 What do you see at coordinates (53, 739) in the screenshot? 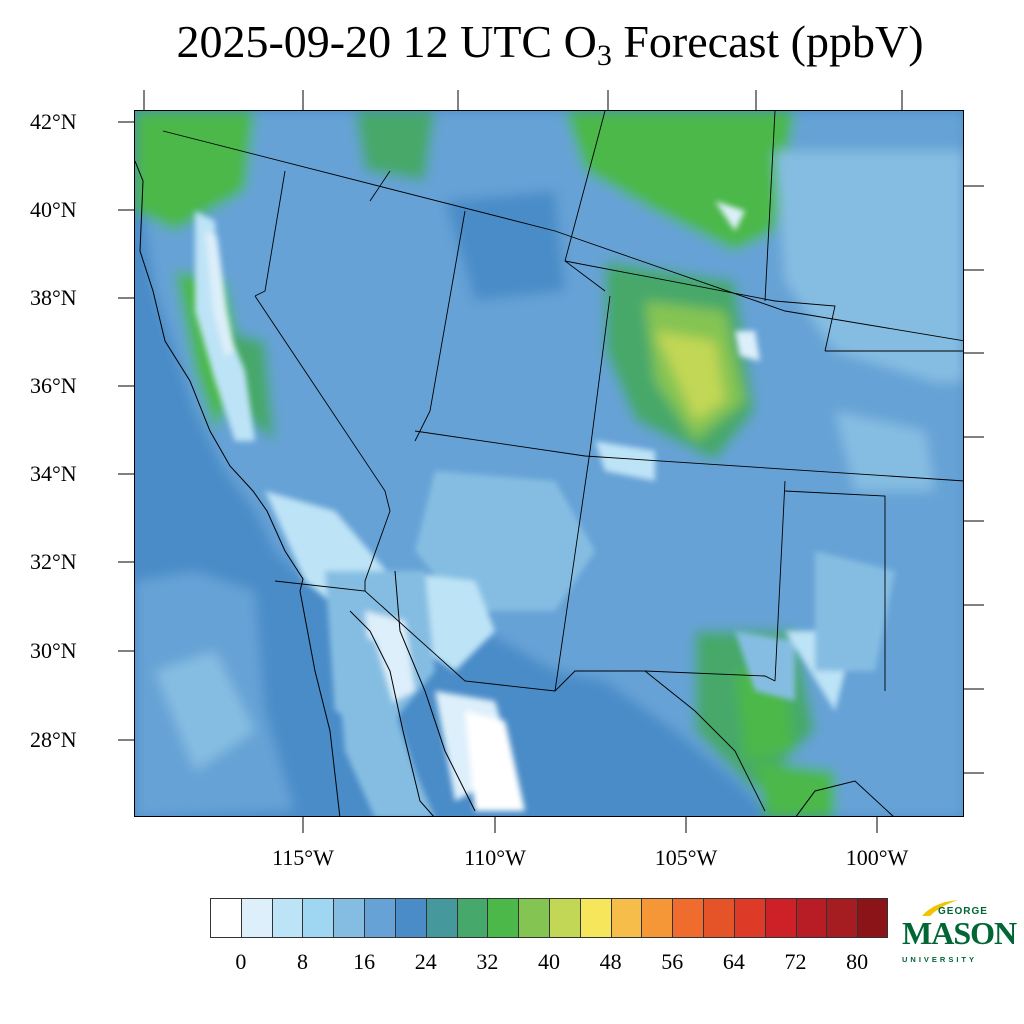
I see `lat-label-28: 28°N` at bounding box center [53, 739].